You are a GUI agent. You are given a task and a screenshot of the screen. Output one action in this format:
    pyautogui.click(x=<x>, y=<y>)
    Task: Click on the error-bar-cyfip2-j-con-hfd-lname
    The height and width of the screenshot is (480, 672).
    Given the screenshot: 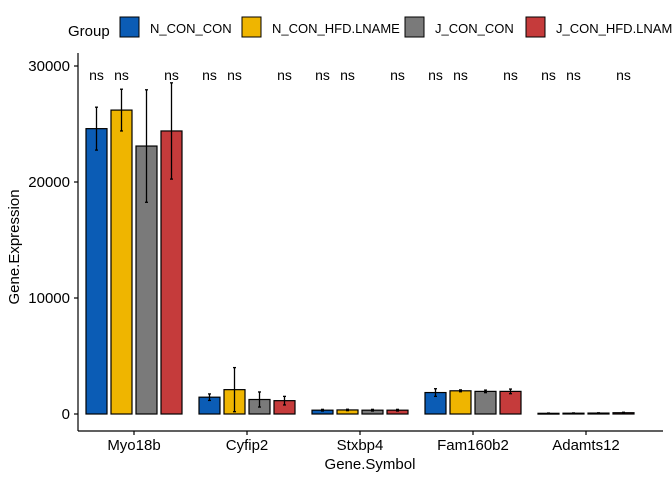 What is the action you would take?
    pyautogui.click(x=284, y=400)
    